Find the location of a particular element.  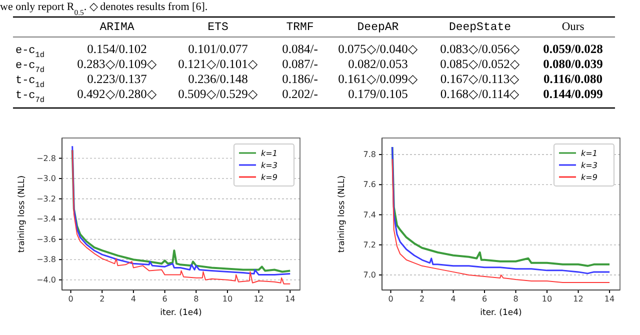

y-tick-label: −4.0 is located at coordinates (46, 279).